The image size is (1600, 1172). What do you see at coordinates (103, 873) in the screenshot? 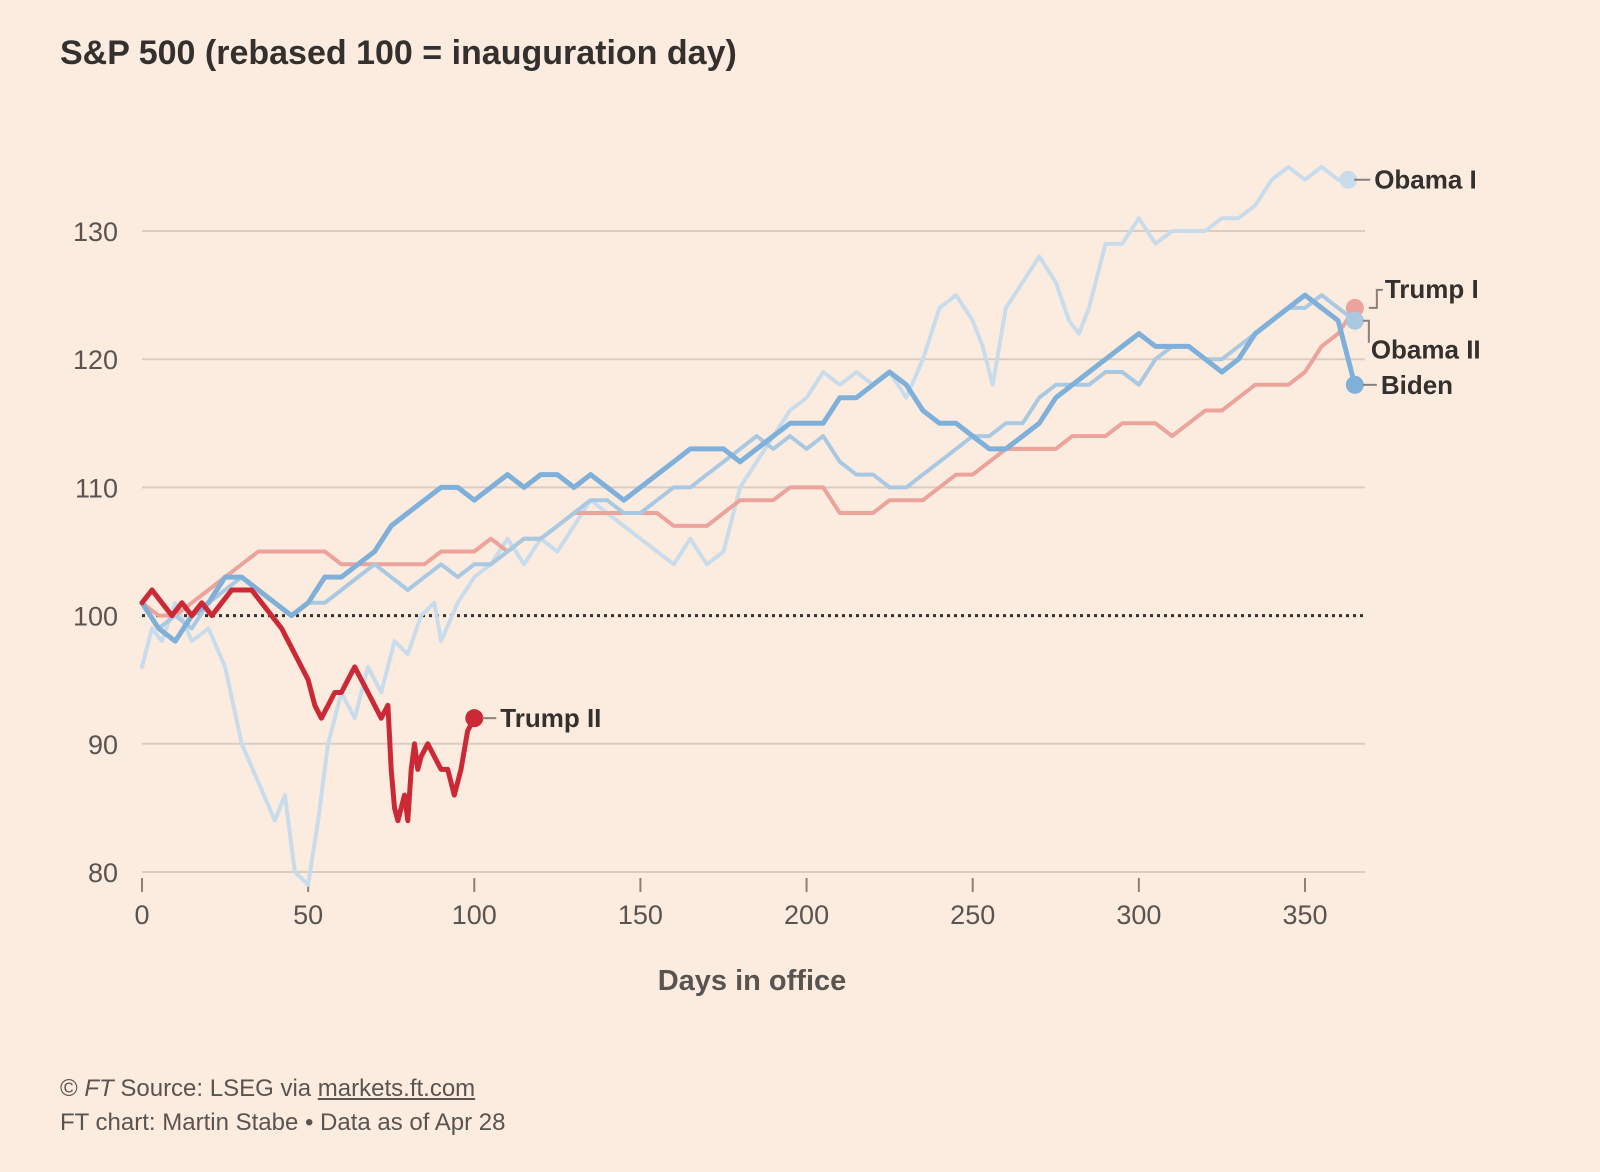
I see `y-tick-label-80: 80` at bounding box center [103, 873].